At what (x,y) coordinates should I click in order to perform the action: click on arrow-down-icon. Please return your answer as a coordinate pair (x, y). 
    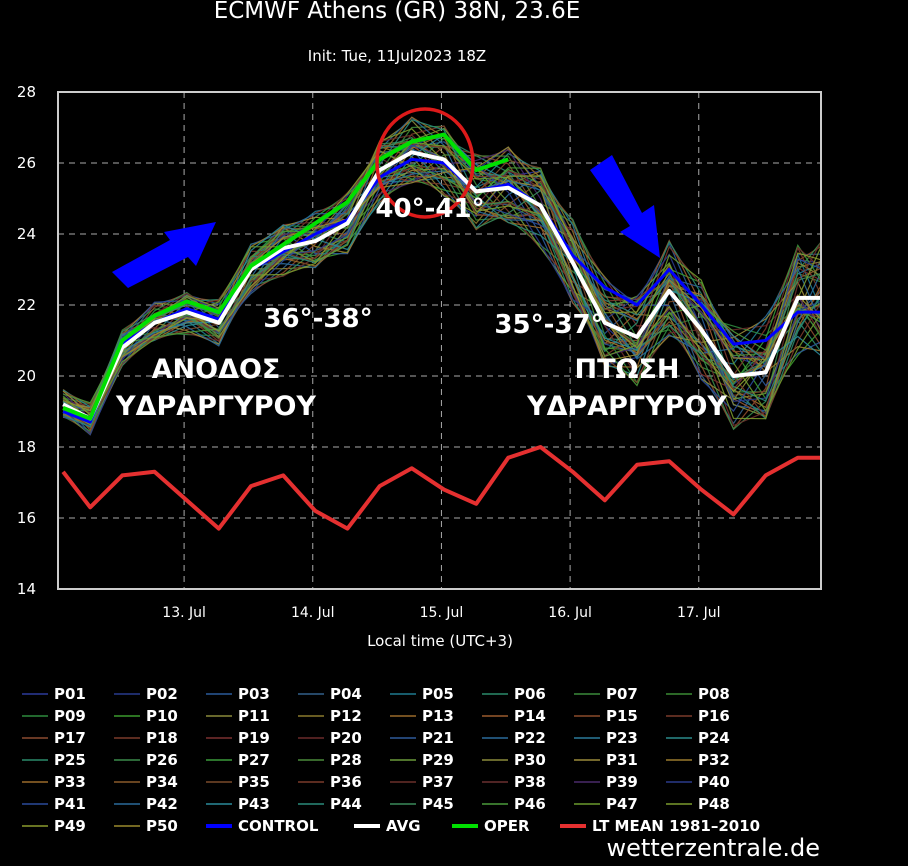
    Looking at the image, I should click on (625, 206).